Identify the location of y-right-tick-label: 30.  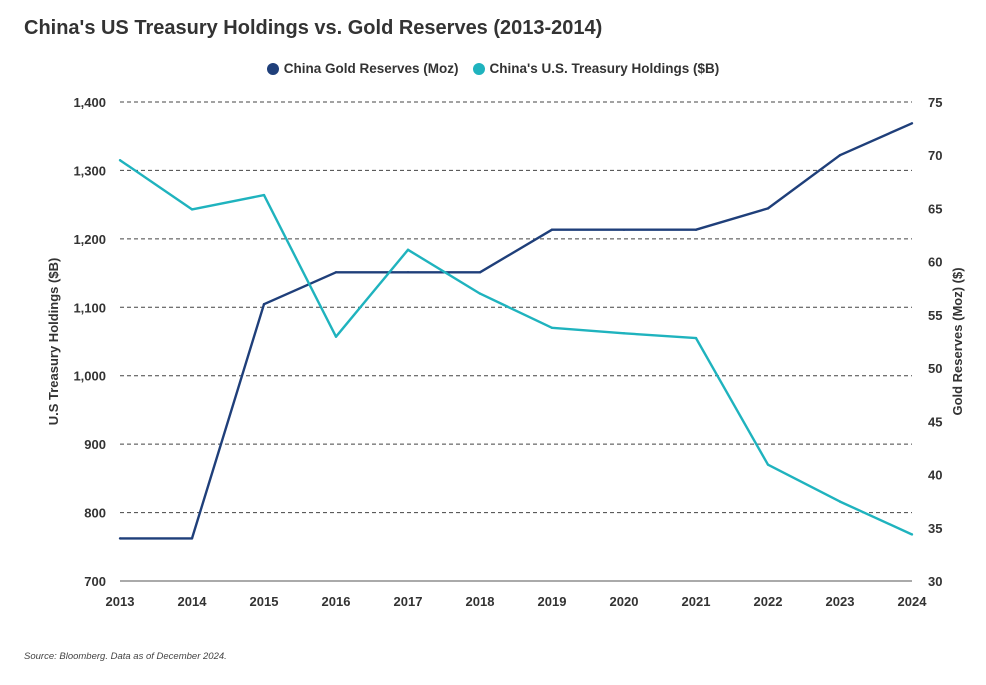
(935, 581).